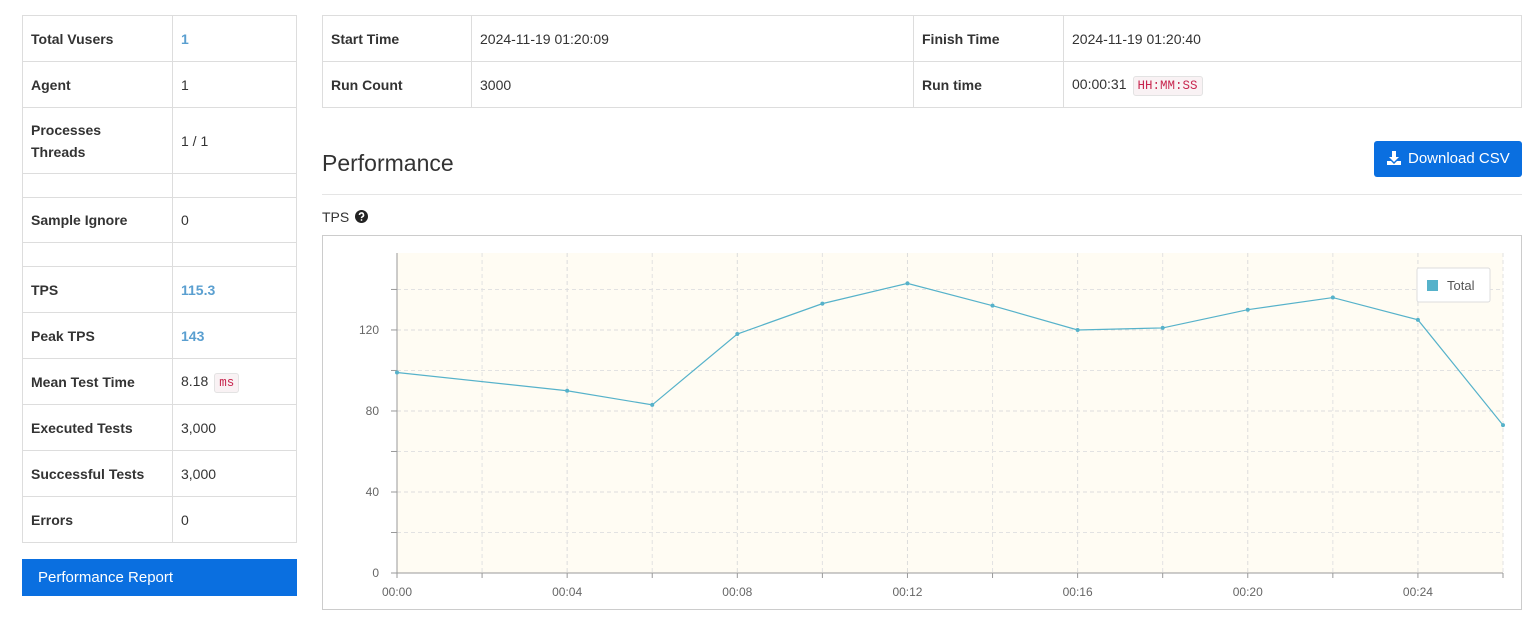 The height and width of the screenshot is (620, 1533). I want to click on label: Agent, so click(97, 84).